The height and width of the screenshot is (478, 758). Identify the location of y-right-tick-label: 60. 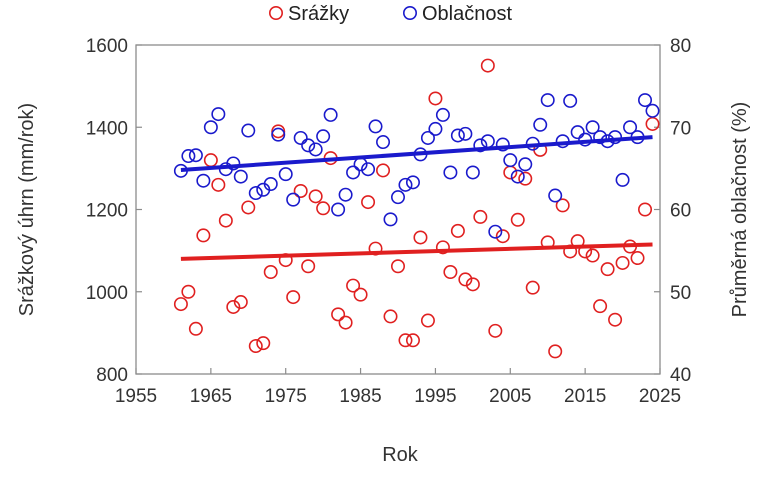
(680, 211).